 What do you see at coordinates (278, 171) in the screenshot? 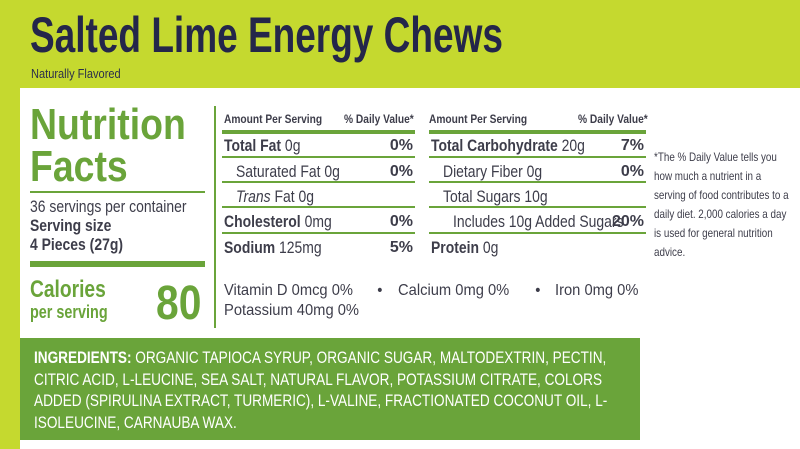
I see `nutrient-name: Saturated Fat` at bounding box center [278, 171].